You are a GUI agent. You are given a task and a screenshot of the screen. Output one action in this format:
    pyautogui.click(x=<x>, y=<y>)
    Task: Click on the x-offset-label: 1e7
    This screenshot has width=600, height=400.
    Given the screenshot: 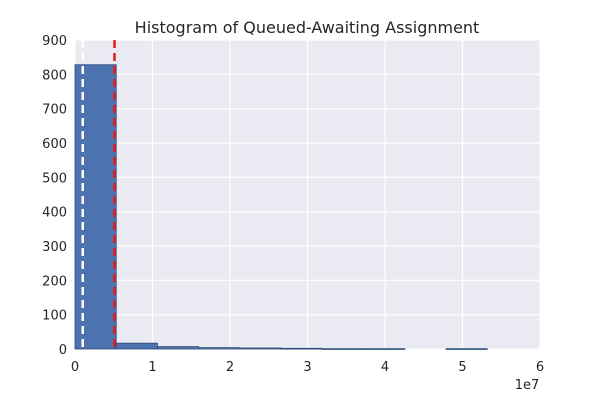 What is the action you would take?
    pyautogui.click(x=527, y=385)
    